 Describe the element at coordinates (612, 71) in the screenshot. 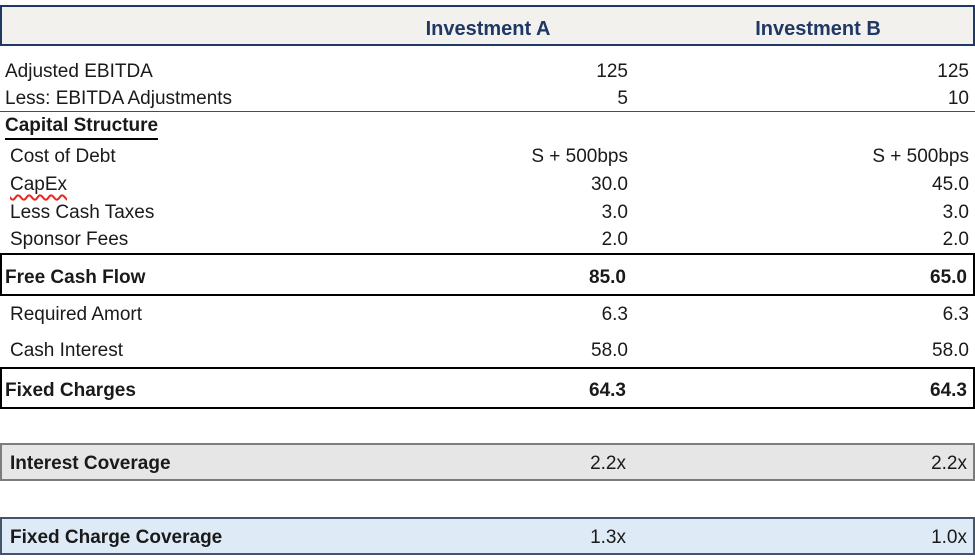

I see `cell-value-a: 125` at that location.